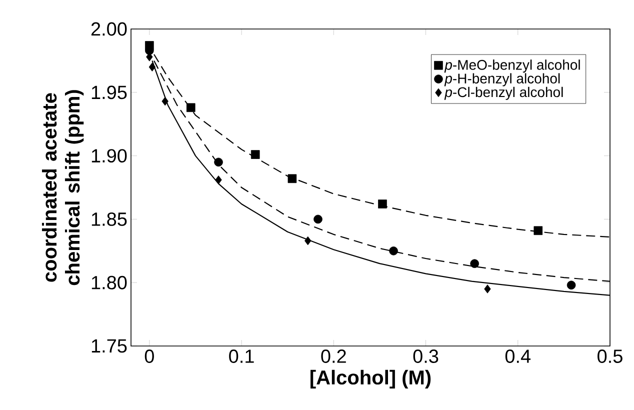 This screenshot has height=410, width=634. I want to click on x-tick-label: 0.2, so click(333, 356).